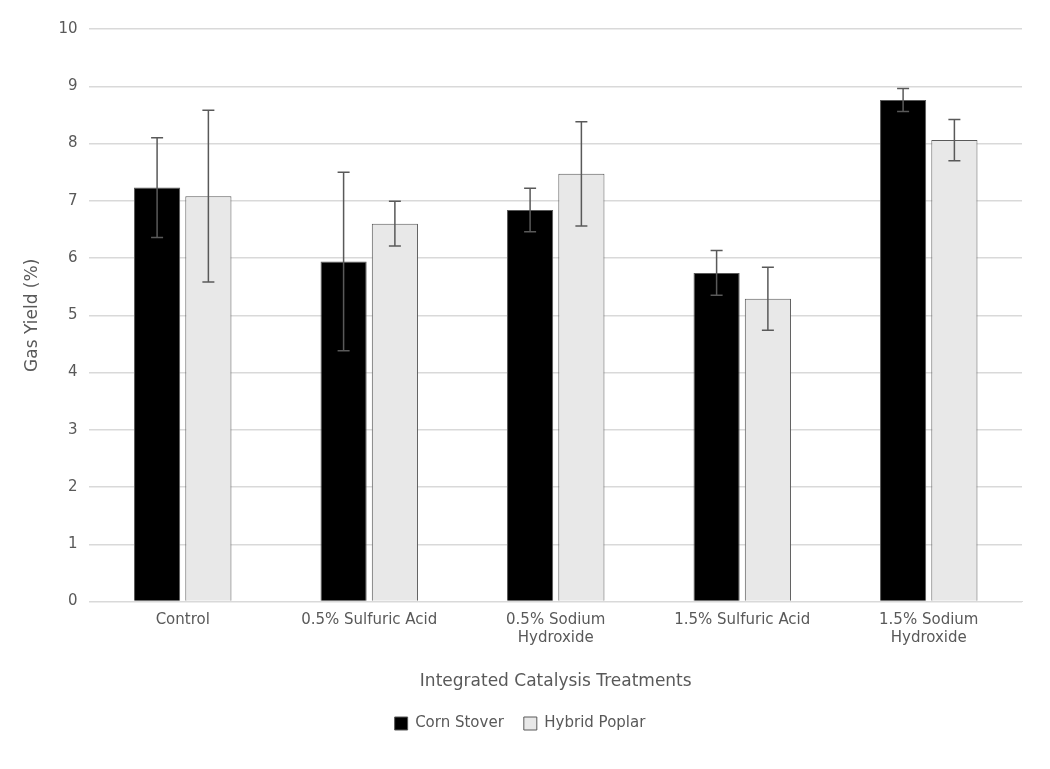 This screenshot has height=769, width=1050. I want to click on y-tick-label: 1, so click(72, 543).